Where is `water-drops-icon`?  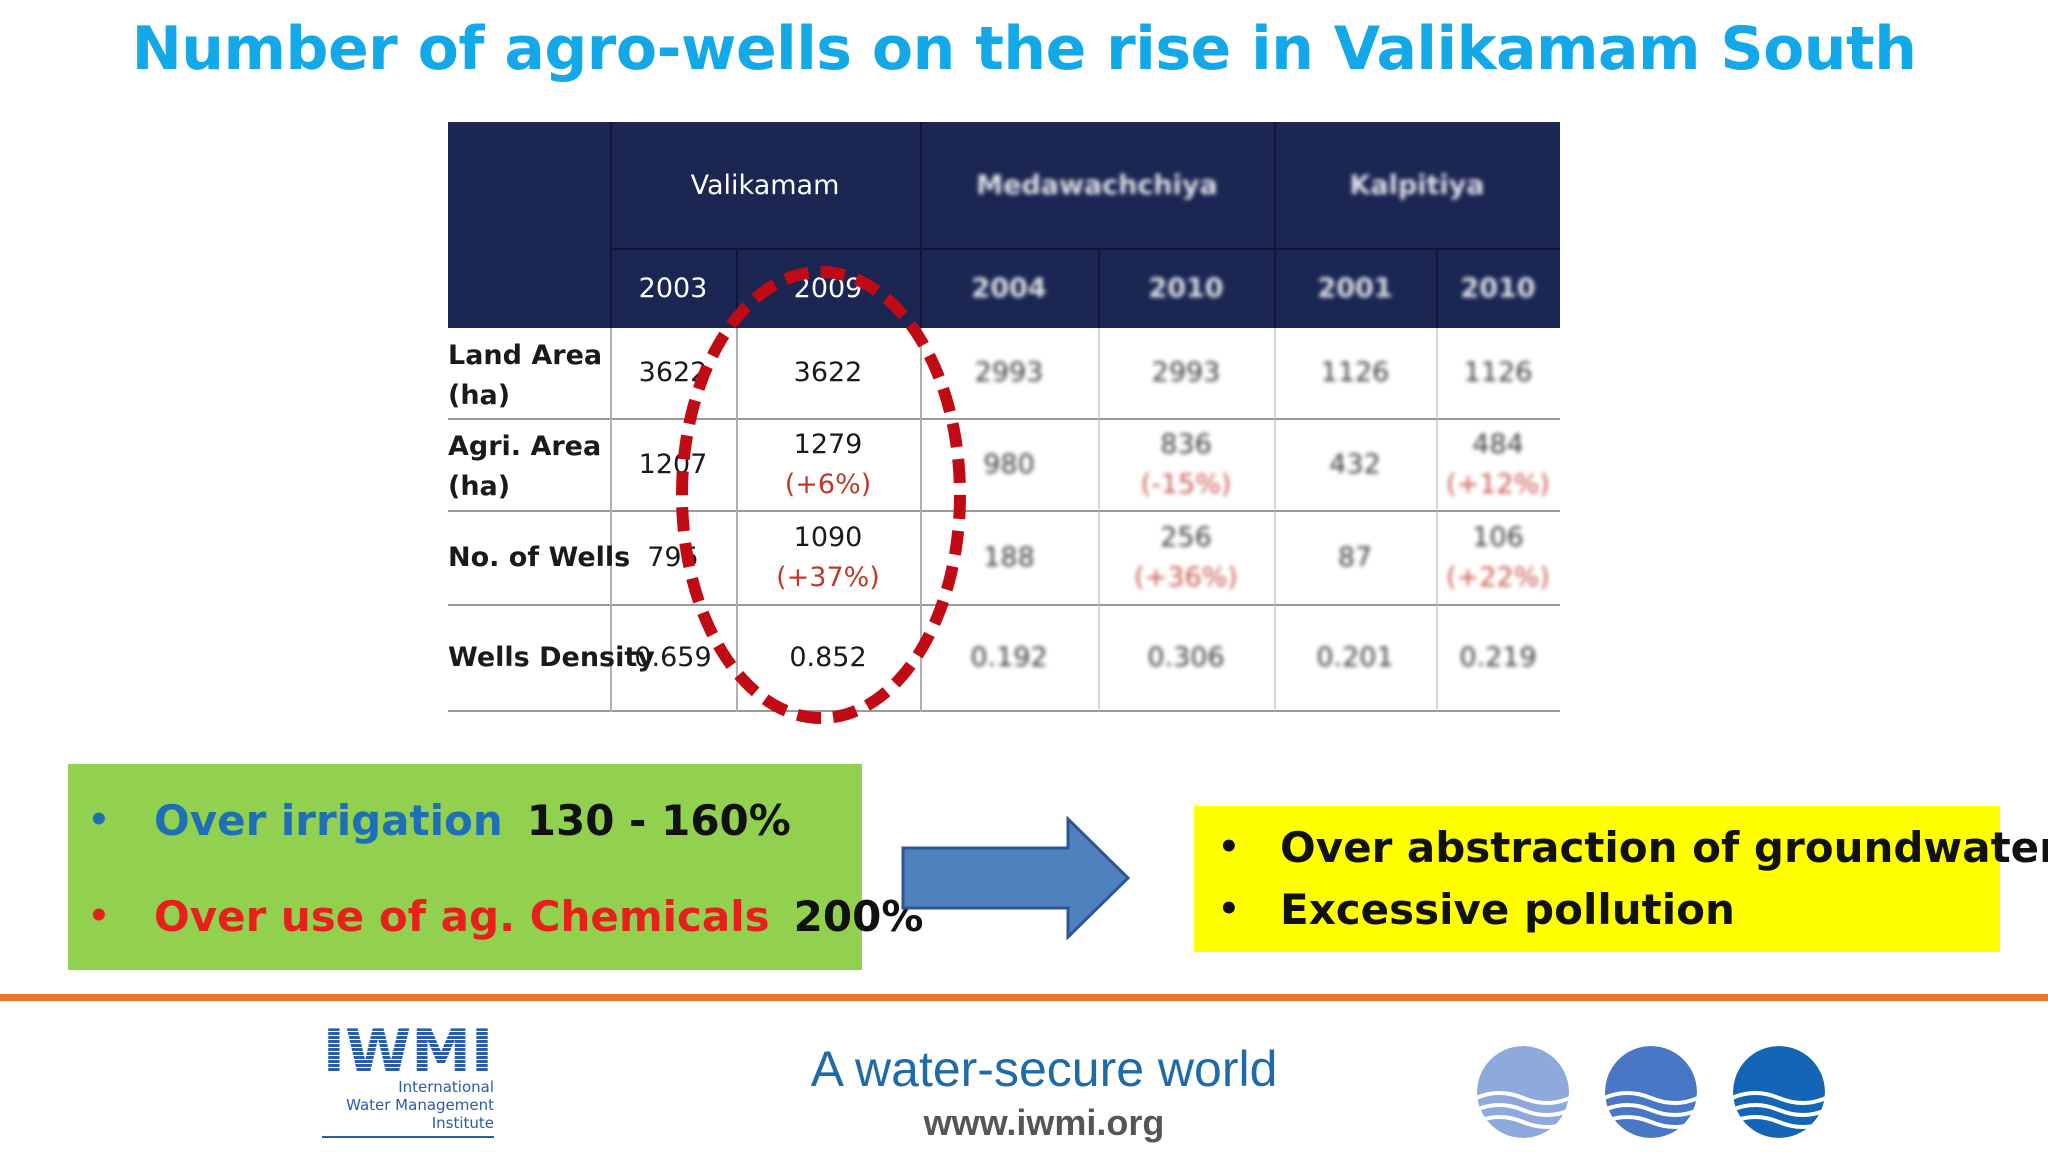 water-drops-icon is located at coordinates (1651, 1092).